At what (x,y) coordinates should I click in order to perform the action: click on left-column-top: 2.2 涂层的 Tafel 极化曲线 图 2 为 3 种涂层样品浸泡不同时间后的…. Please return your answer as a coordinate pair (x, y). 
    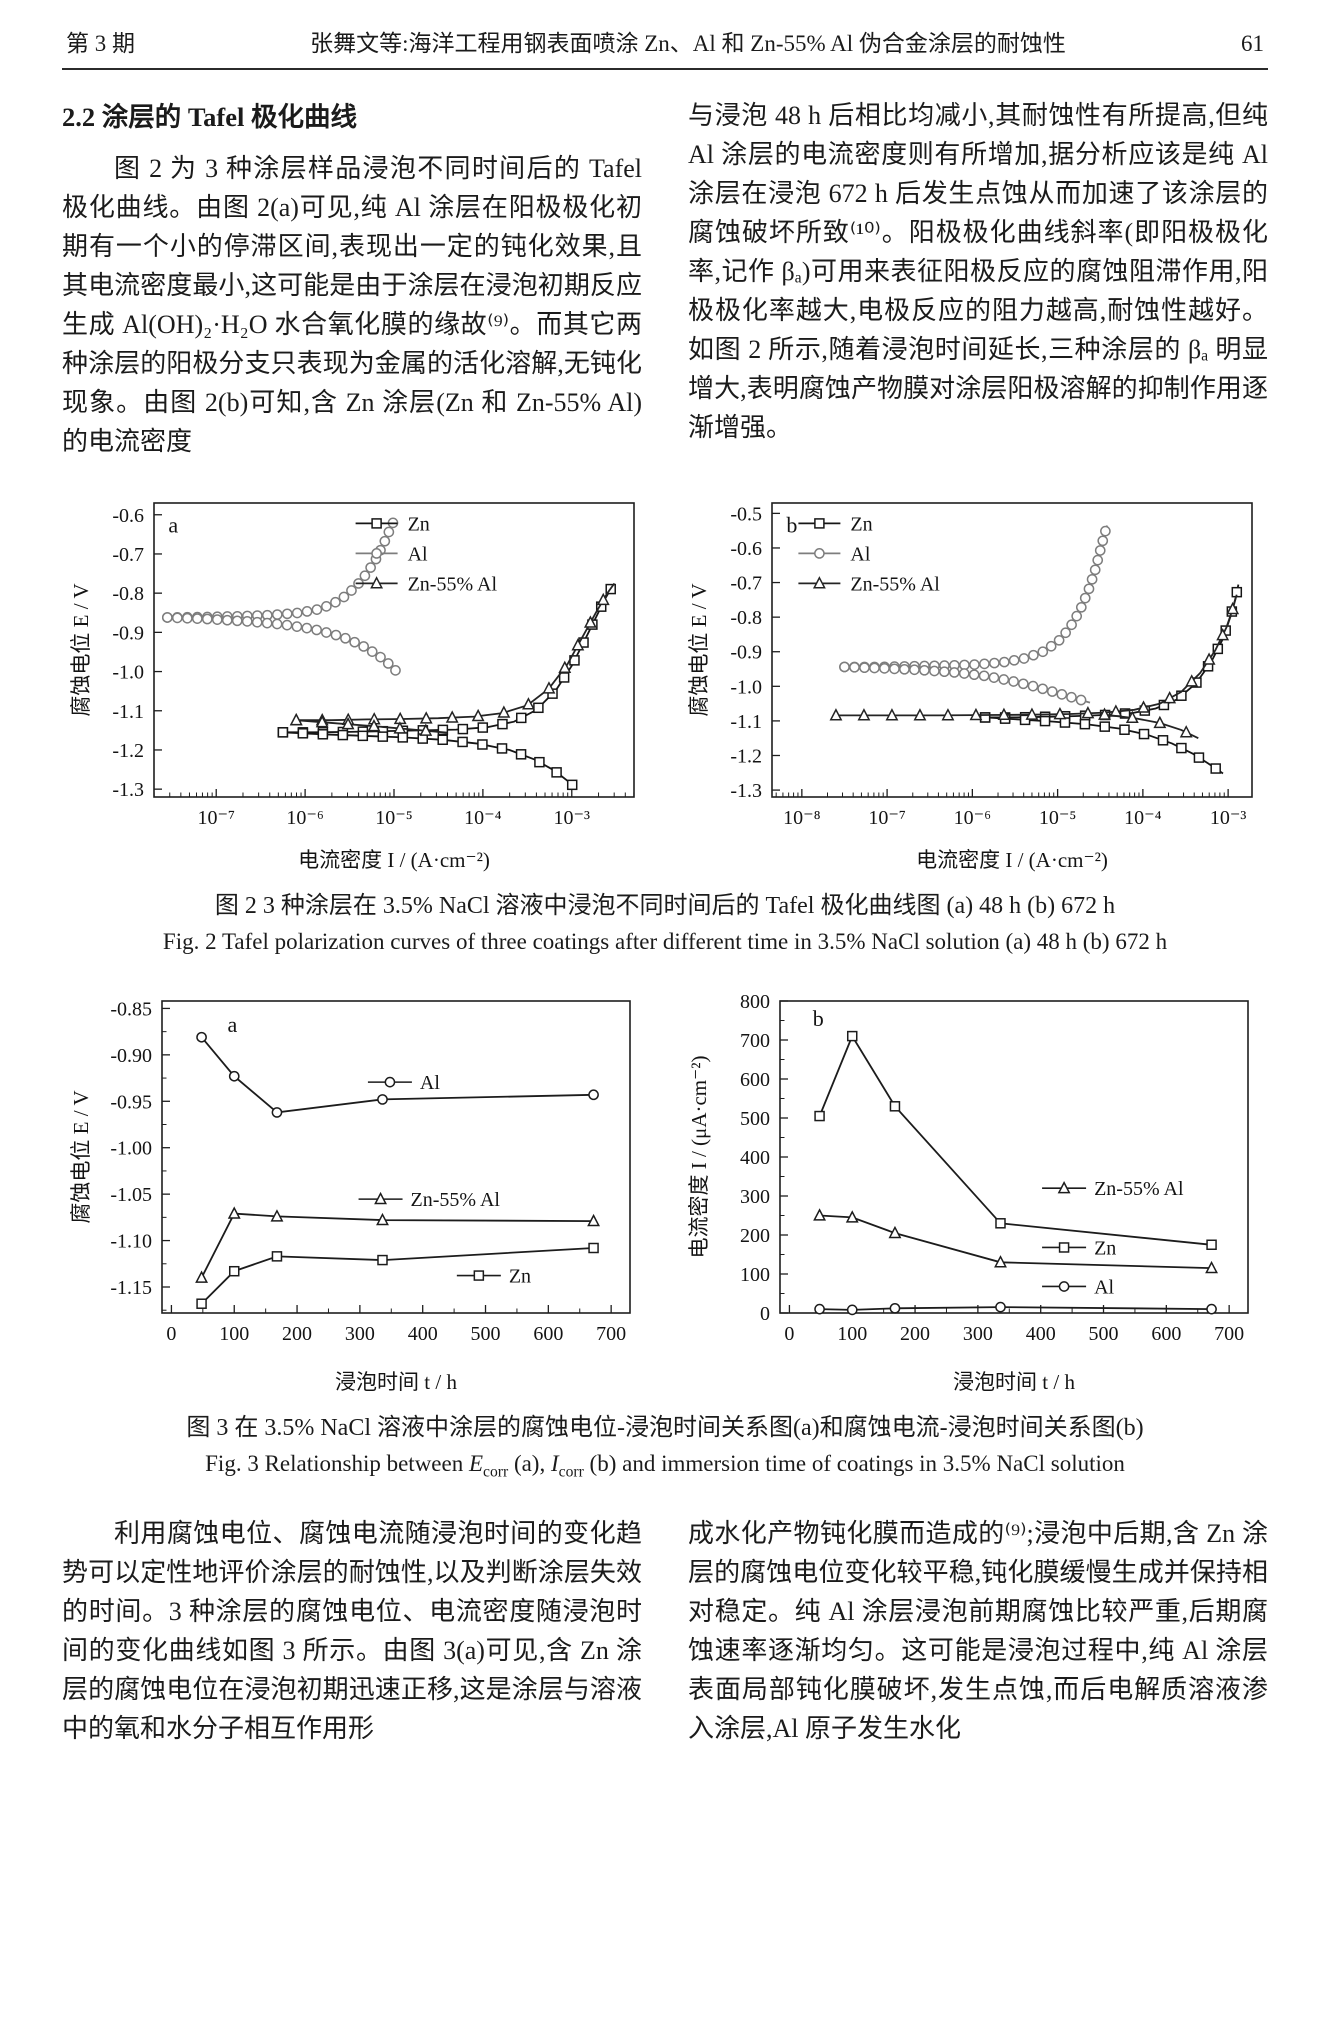
    Looking at the image, I should click on (352, 278).